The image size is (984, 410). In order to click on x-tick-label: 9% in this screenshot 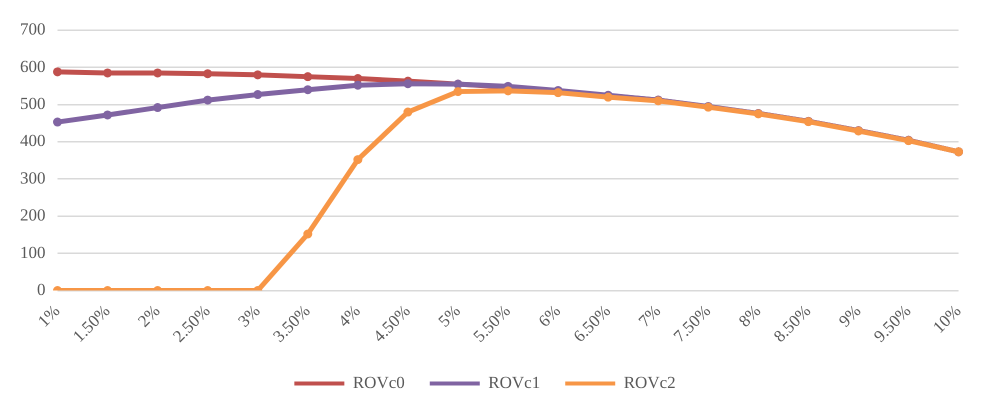, I will do `click(849, 316)`.